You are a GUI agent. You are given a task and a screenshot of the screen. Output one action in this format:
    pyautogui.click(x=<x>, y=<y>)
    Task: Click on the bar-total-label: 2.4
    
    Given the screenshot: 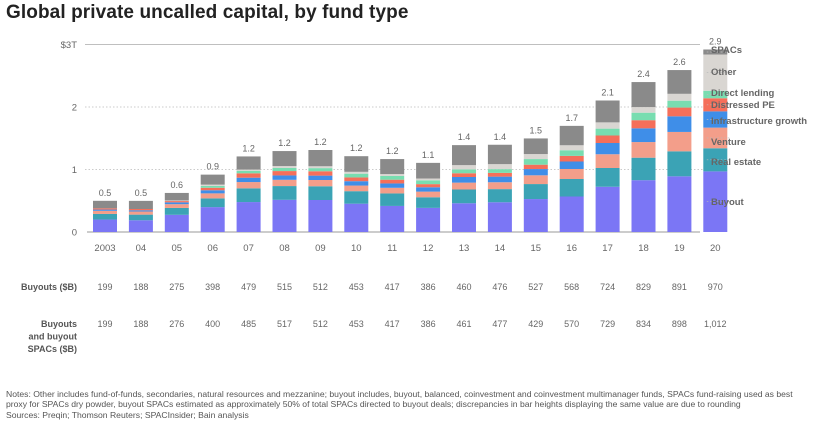 What is the action you would take?
    pyautogui.click(x=643, y=74)
    